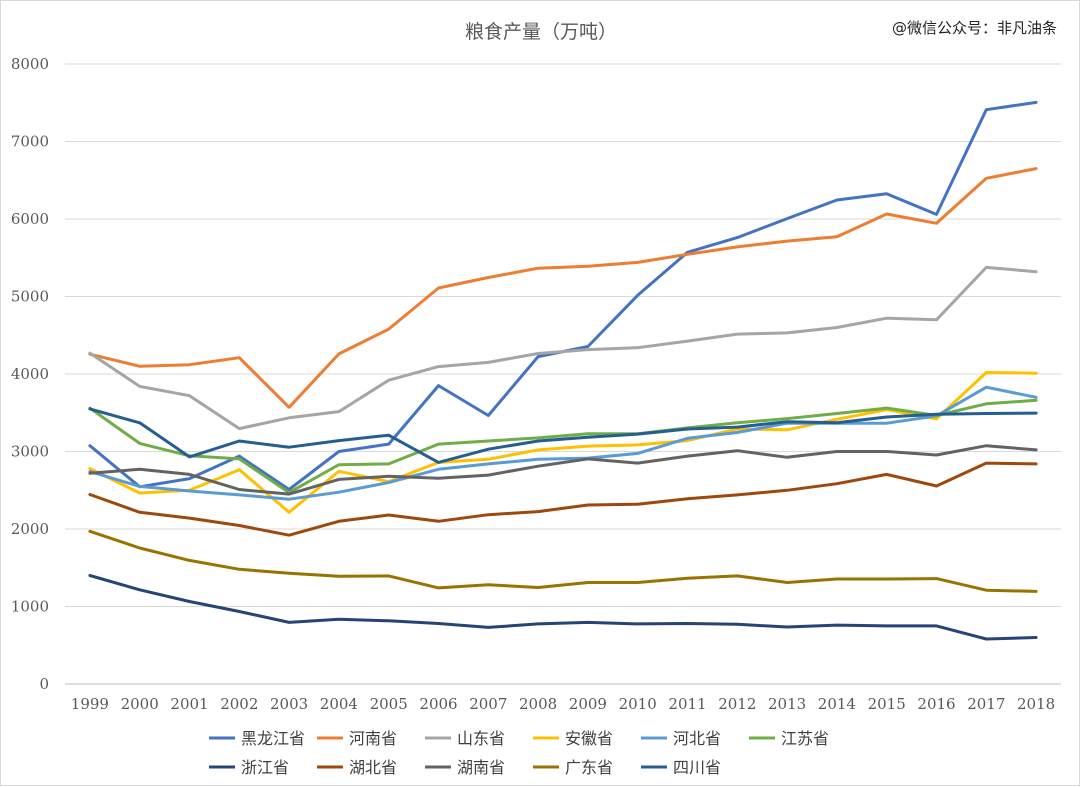  I want to click on x-tick-label: 2013, so click(787, 704).